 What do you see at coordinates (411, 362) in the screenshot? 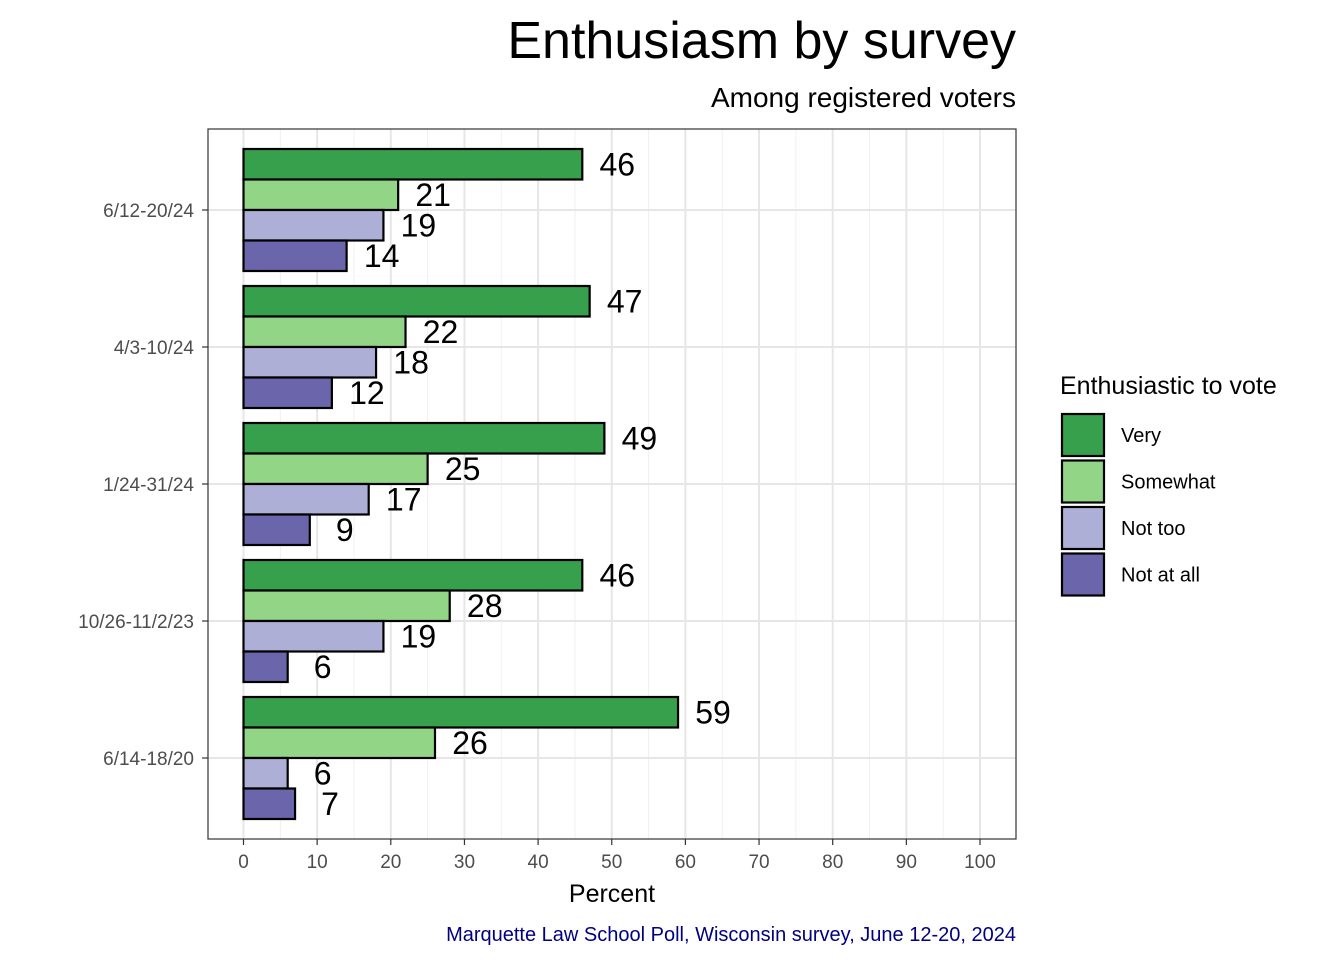
I see `data-label: 18` at bounding box center [411, 362].